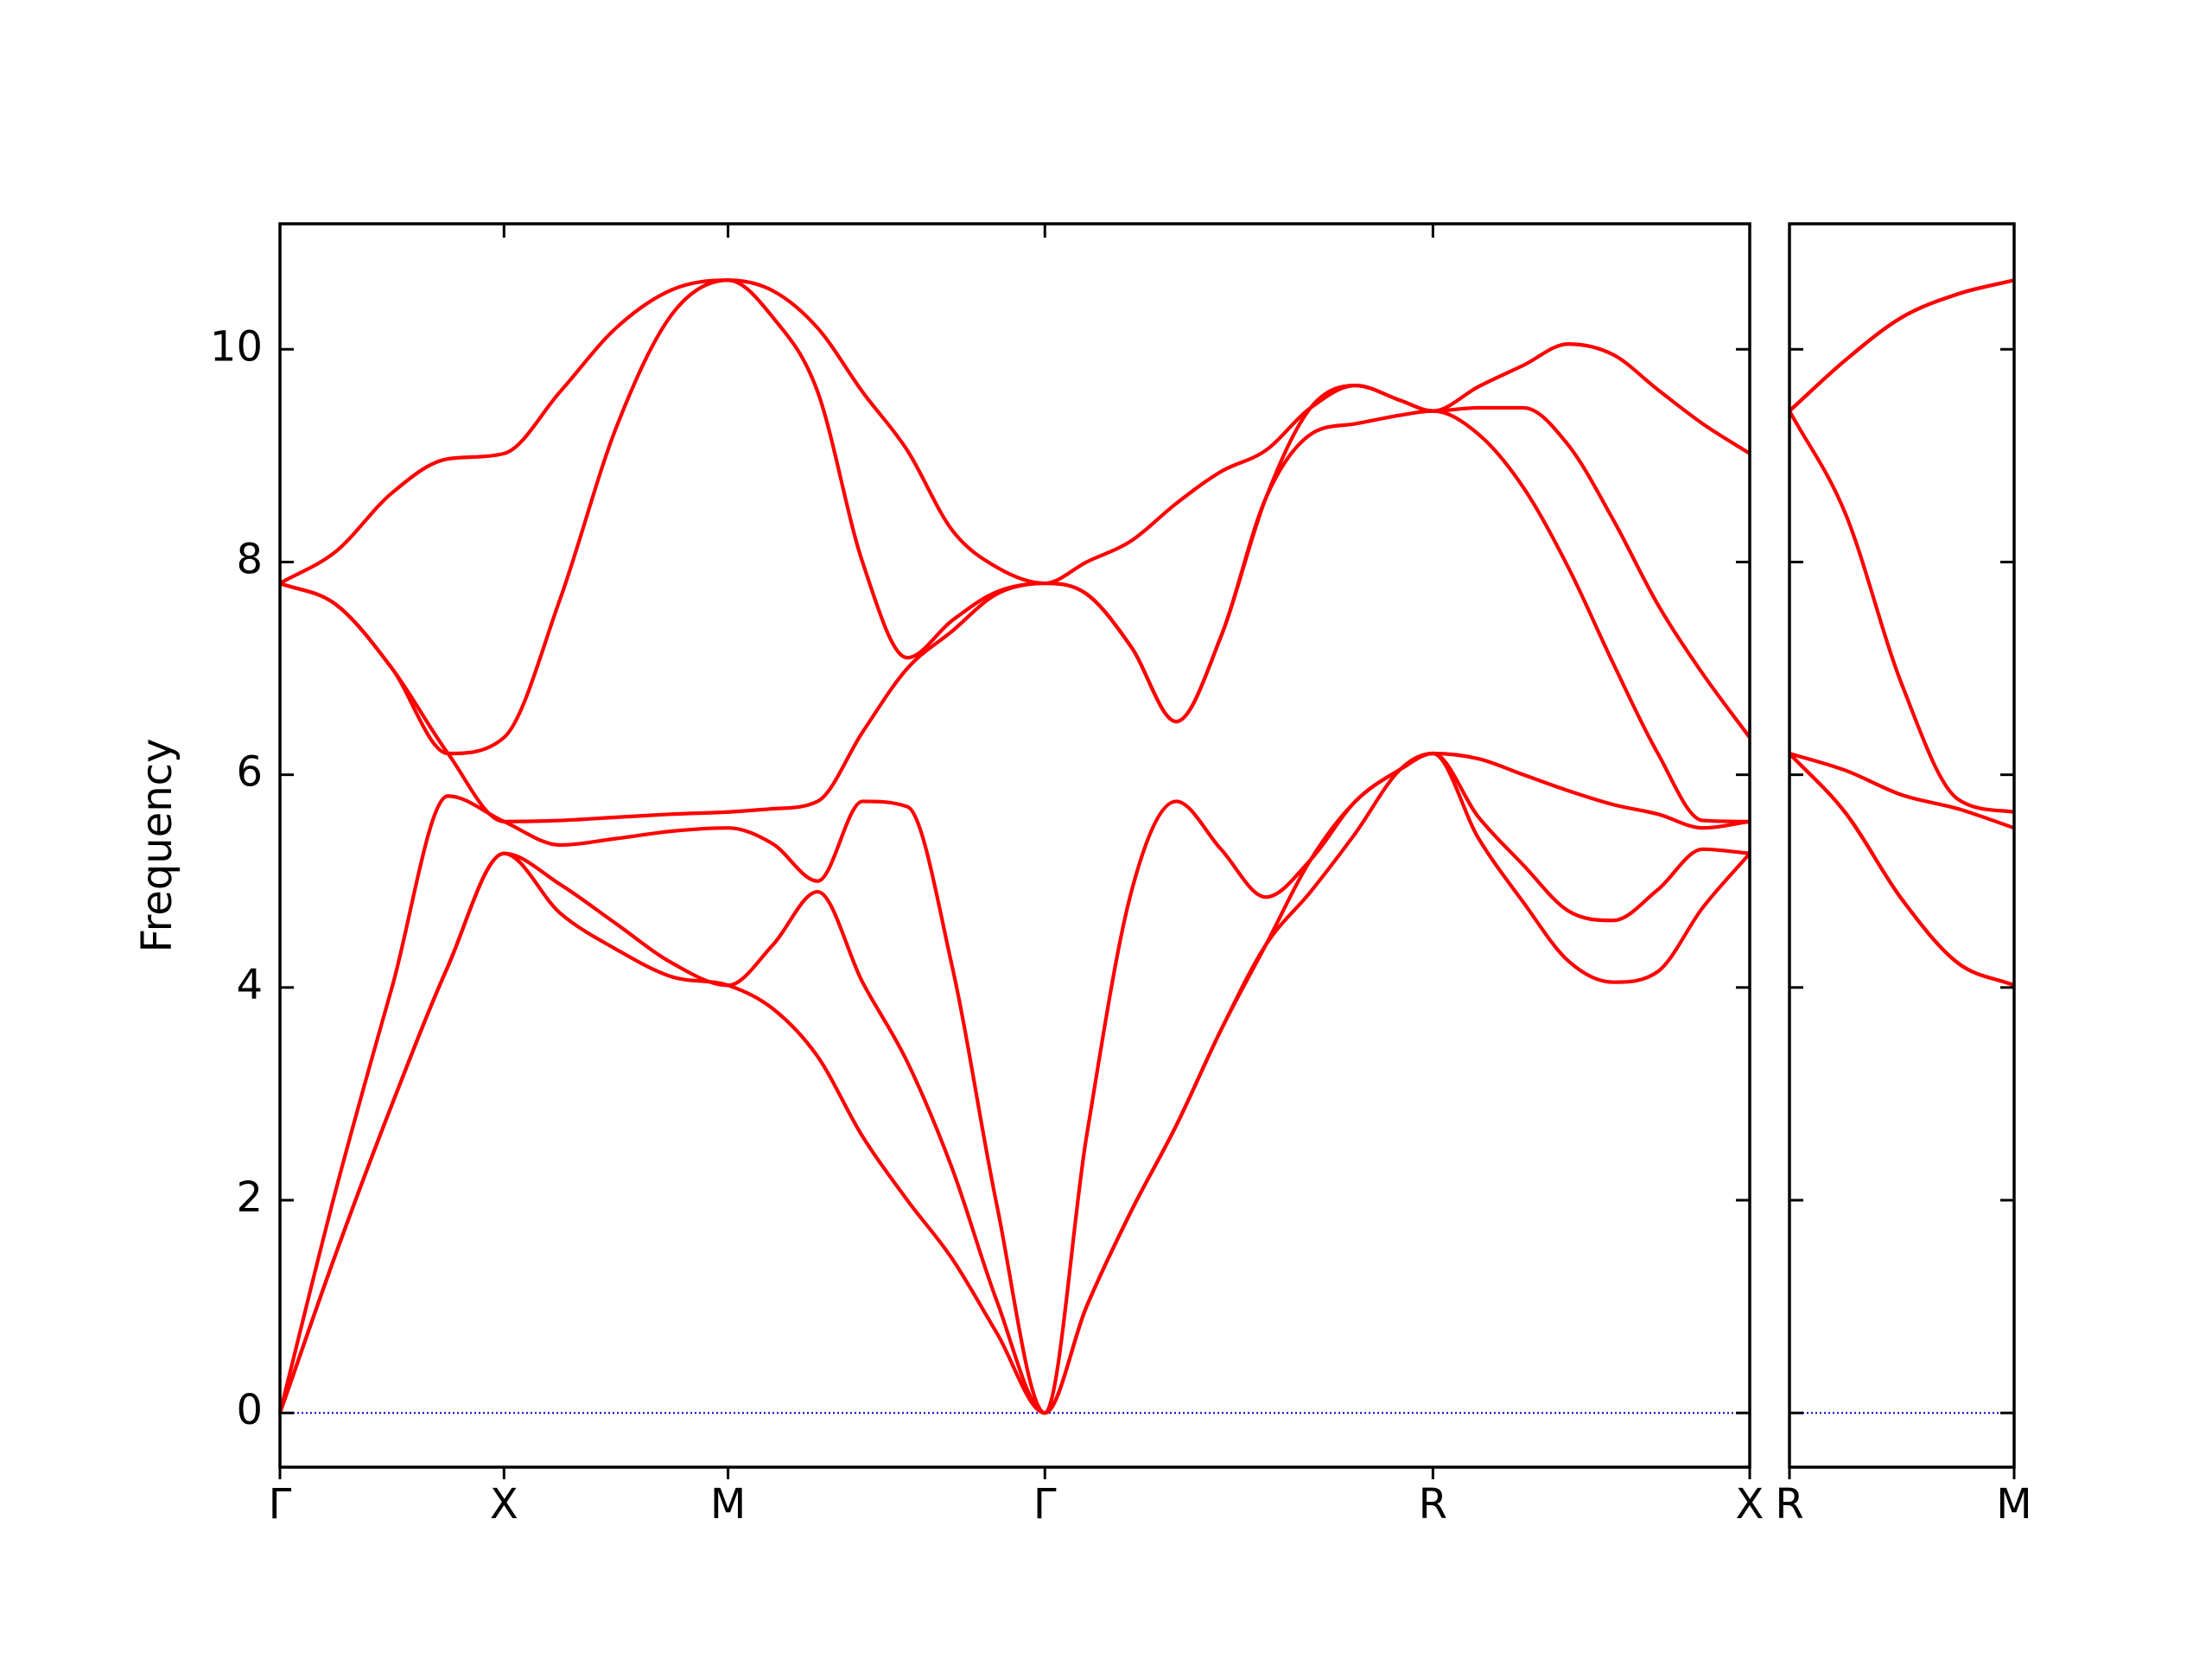  What do you see at coordinates (249, 772) in the screenshot?
I see `y-tick-label: 6` at bounding box center [249, 772].